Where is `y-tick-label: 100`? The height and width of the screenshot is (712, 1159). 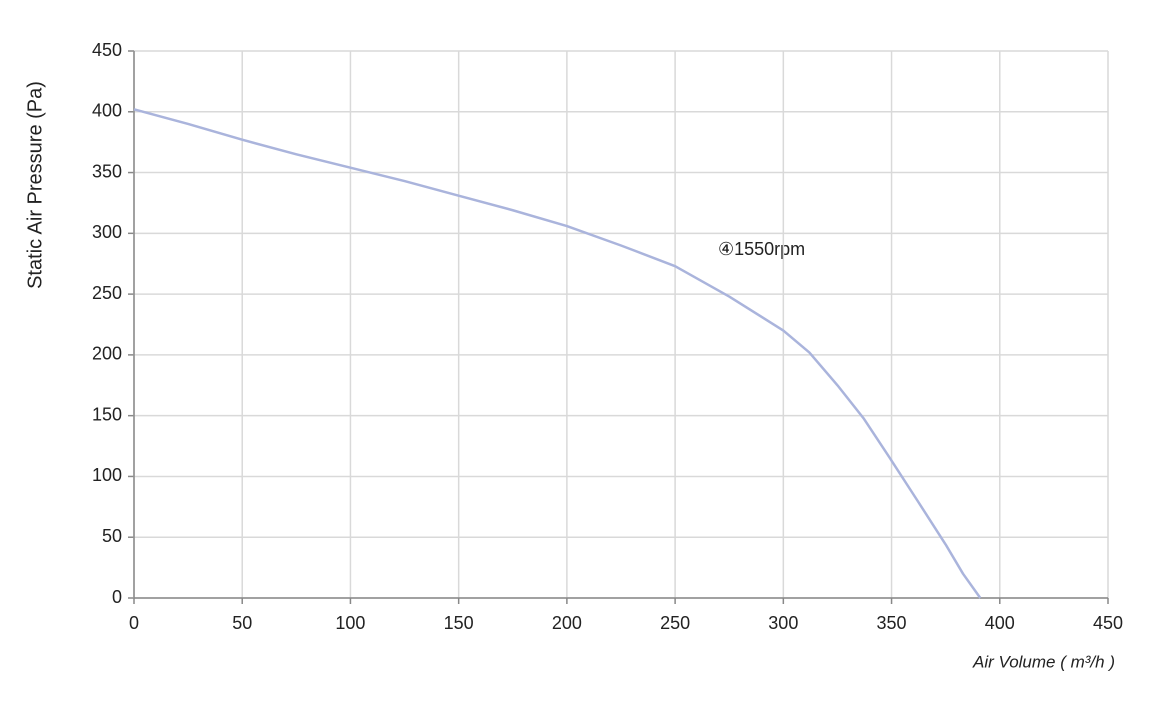
y-tick-label: 100 is located at coordinates (107, 475).